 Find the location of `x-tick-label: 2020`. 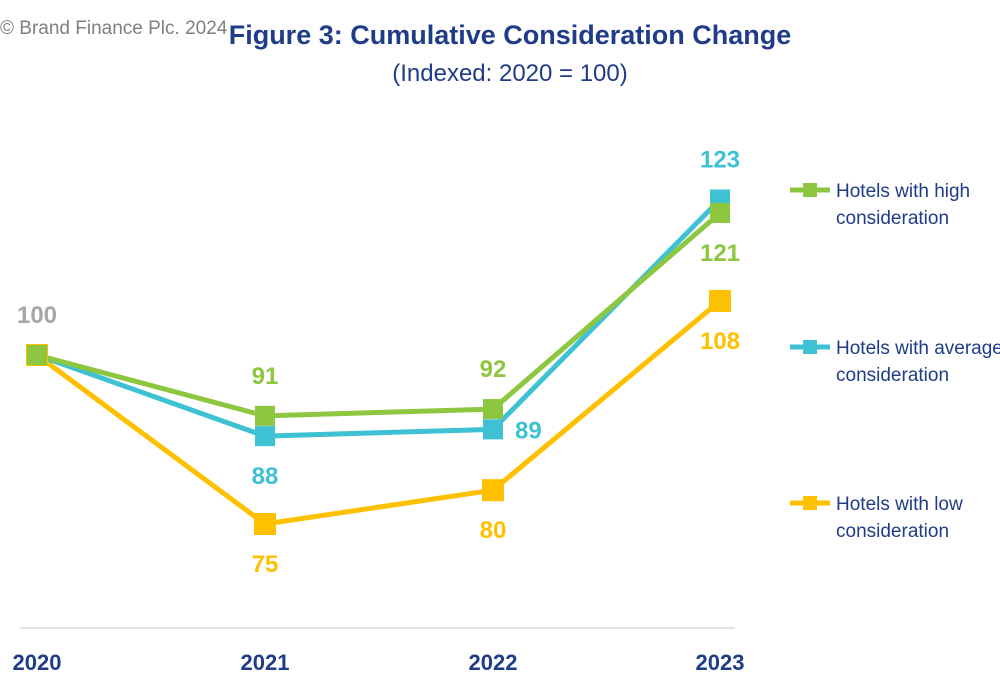

x-tick-label: 2020 is located at coordinates (37, 662).